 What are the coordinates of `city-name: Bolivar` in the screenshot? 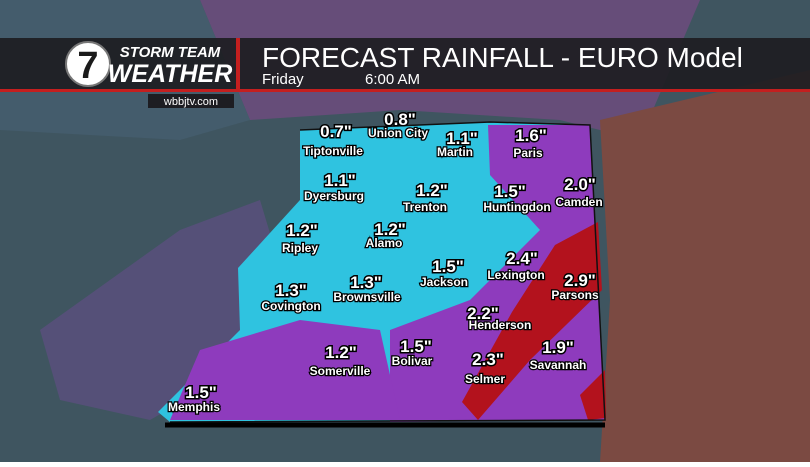 It's located at (412, 361).